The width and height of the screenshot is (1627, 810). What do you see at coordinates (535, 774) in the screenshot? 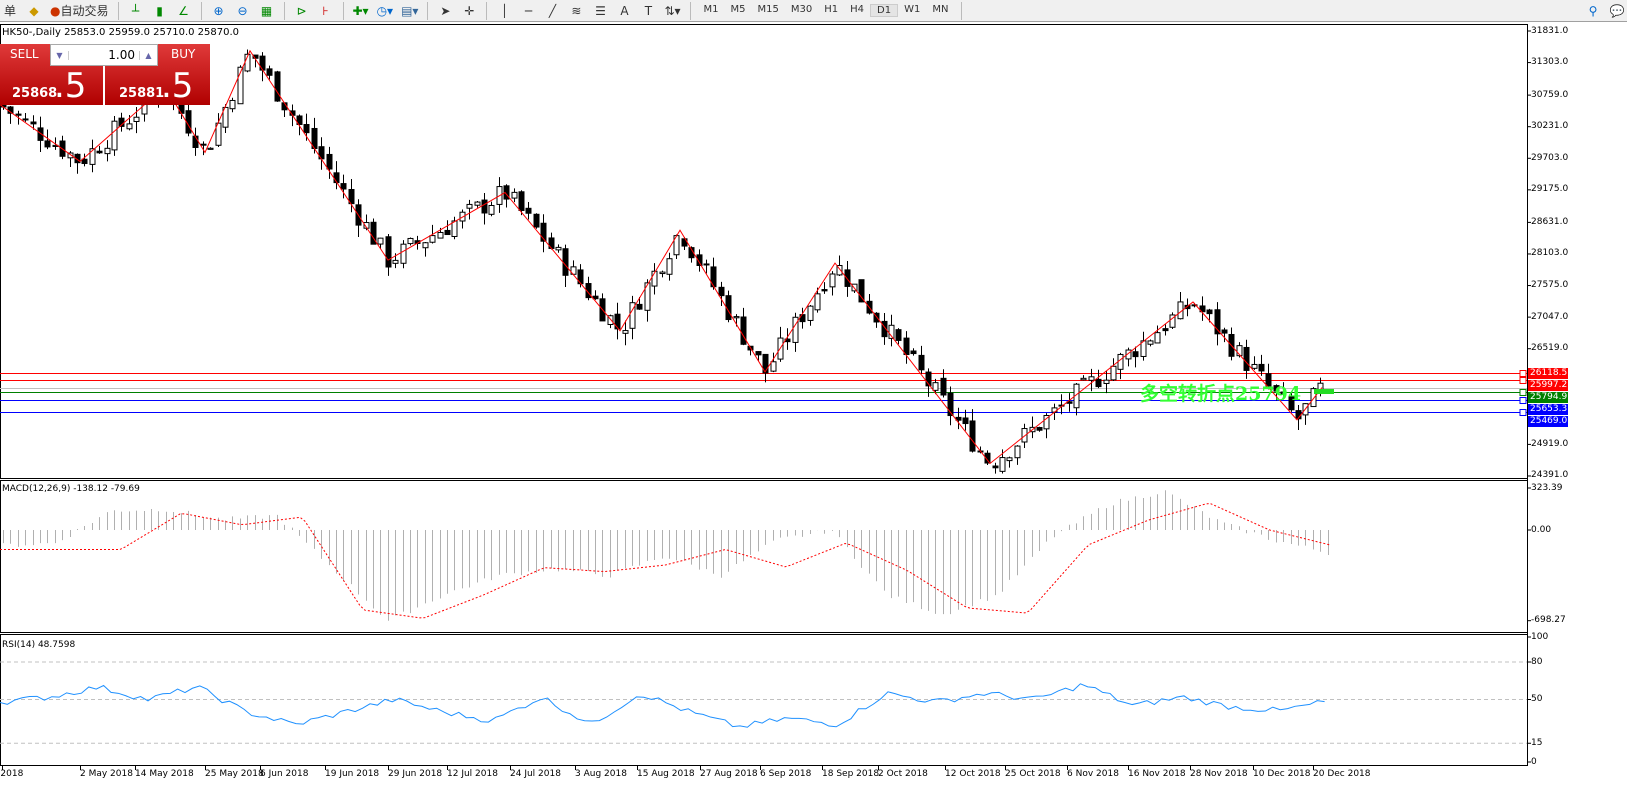
I see `time-axis-label: 24 Jul 2018` at bounding box center [535, 774].